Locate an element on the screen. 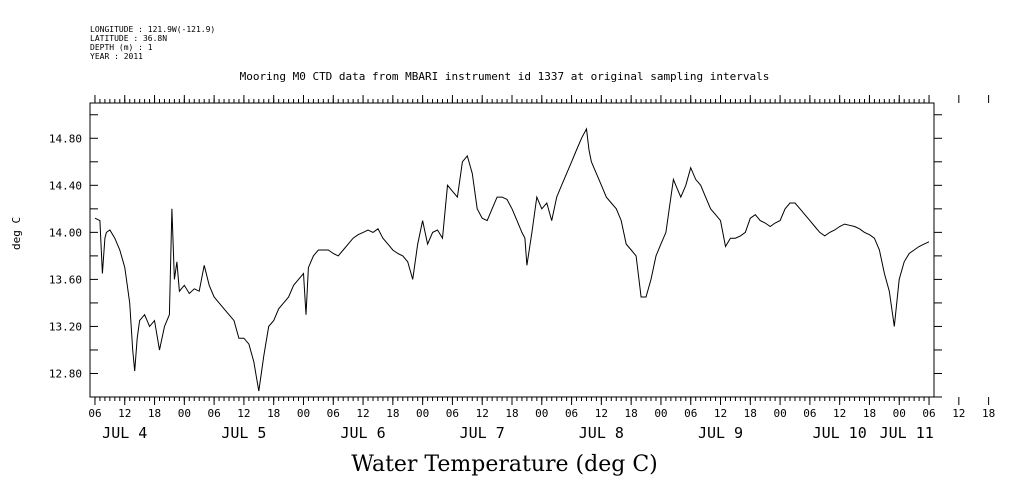 The image size is (1009, 504). y-tick-label: 12.80 is located at coordinates (65, 373).